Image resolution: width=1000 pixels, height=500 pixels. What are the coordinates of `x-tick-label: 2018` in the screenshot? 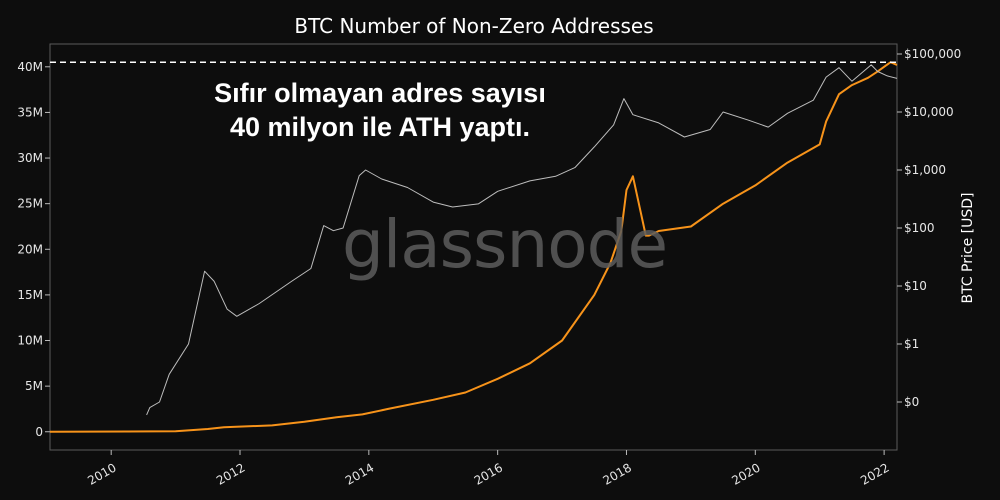 It's located at (617, 473).